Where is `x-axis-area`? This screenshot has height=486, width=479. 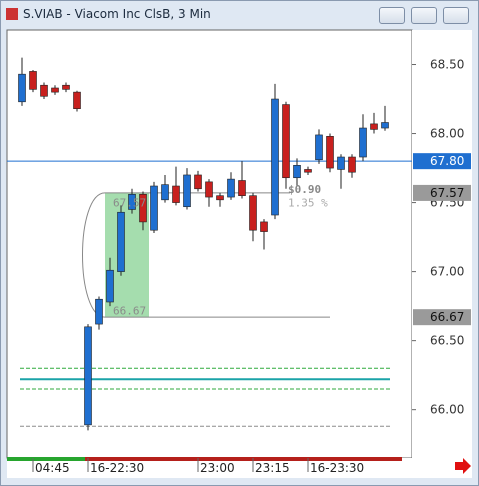
x-axis-area is located at coordinates (239, 468).